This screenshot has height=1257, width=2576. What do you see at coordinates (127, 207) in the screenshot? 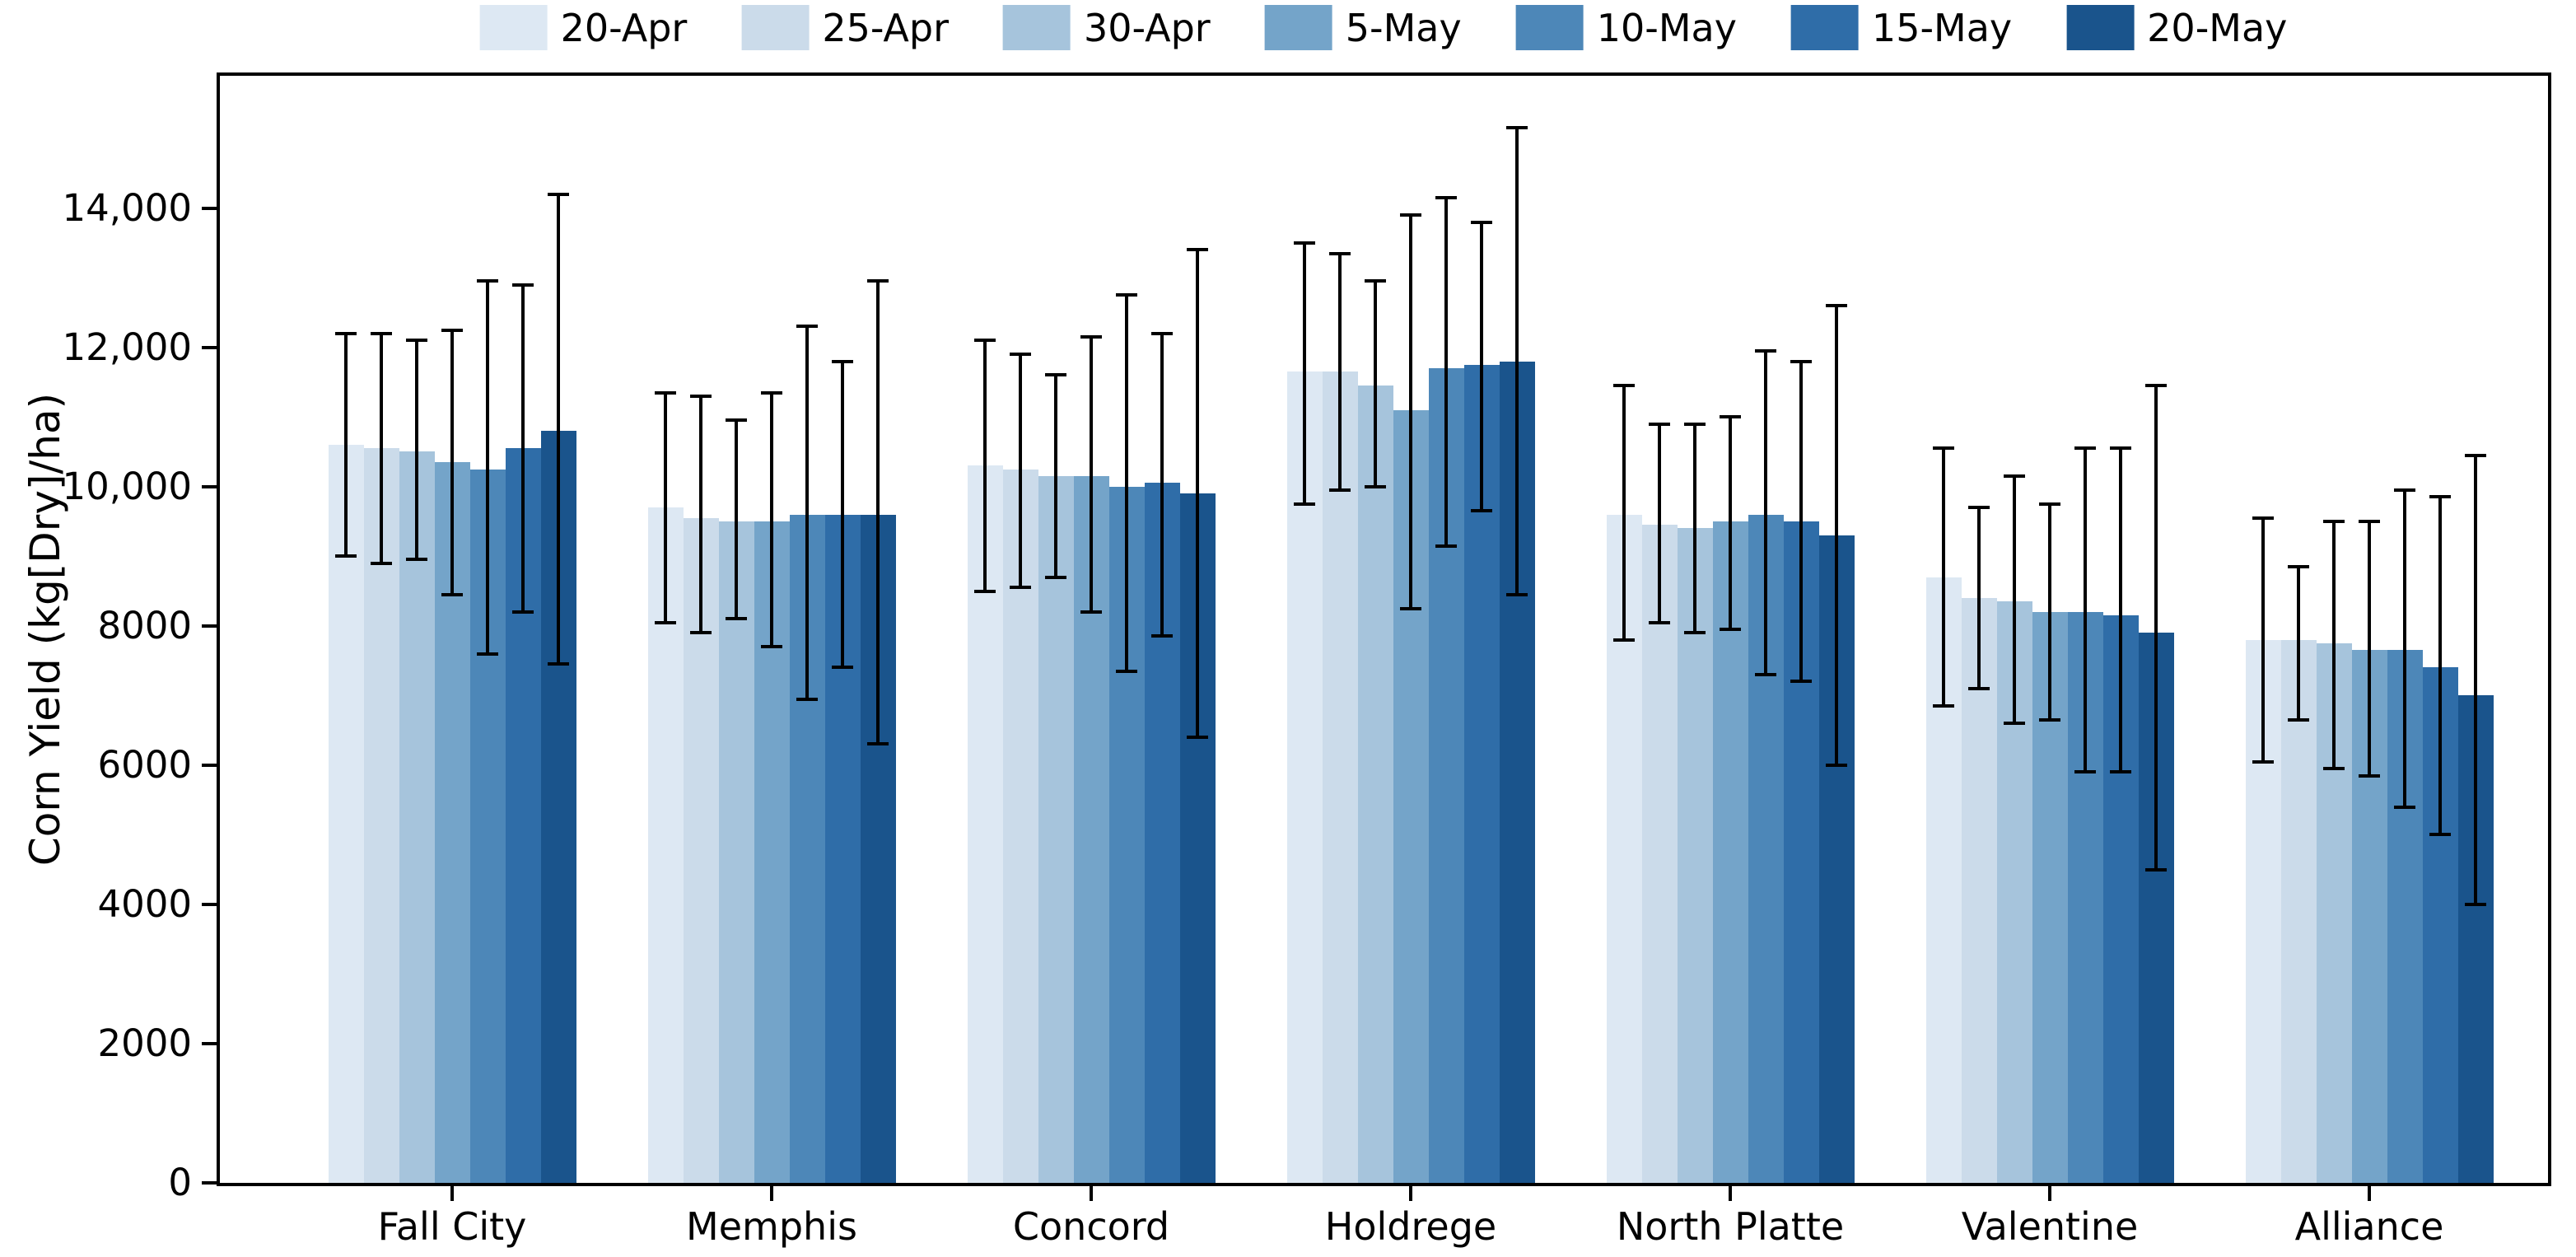
I see `y-tick-label: 14,000` at bounding box center [127, 207].